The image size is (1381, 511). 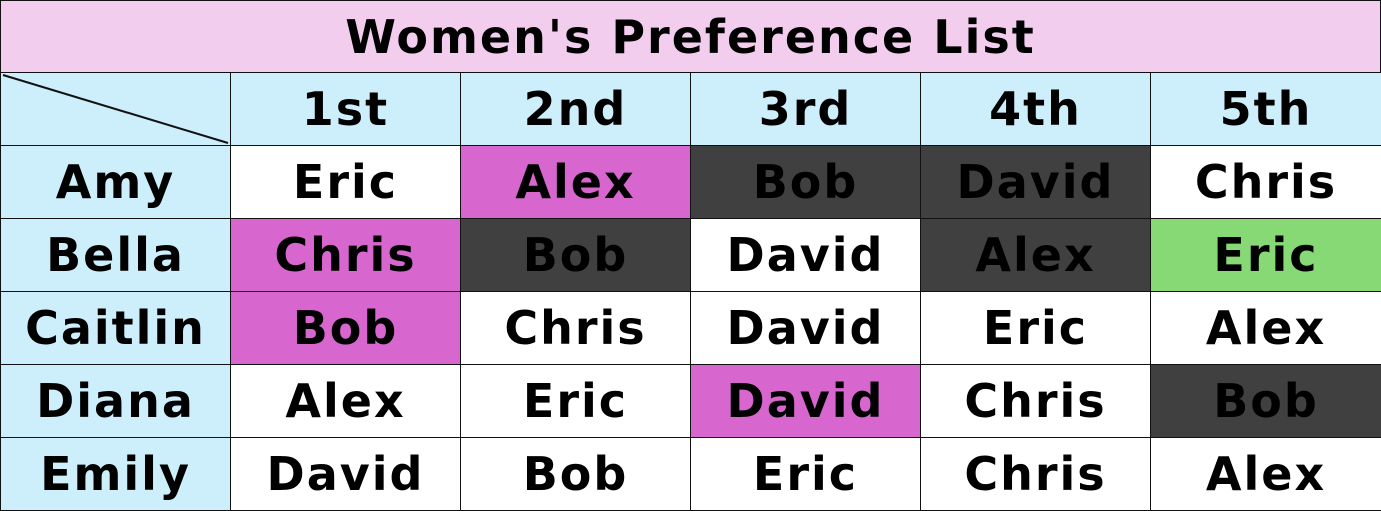 I want to click on row-header: Amy, so click(x=116, y=182).